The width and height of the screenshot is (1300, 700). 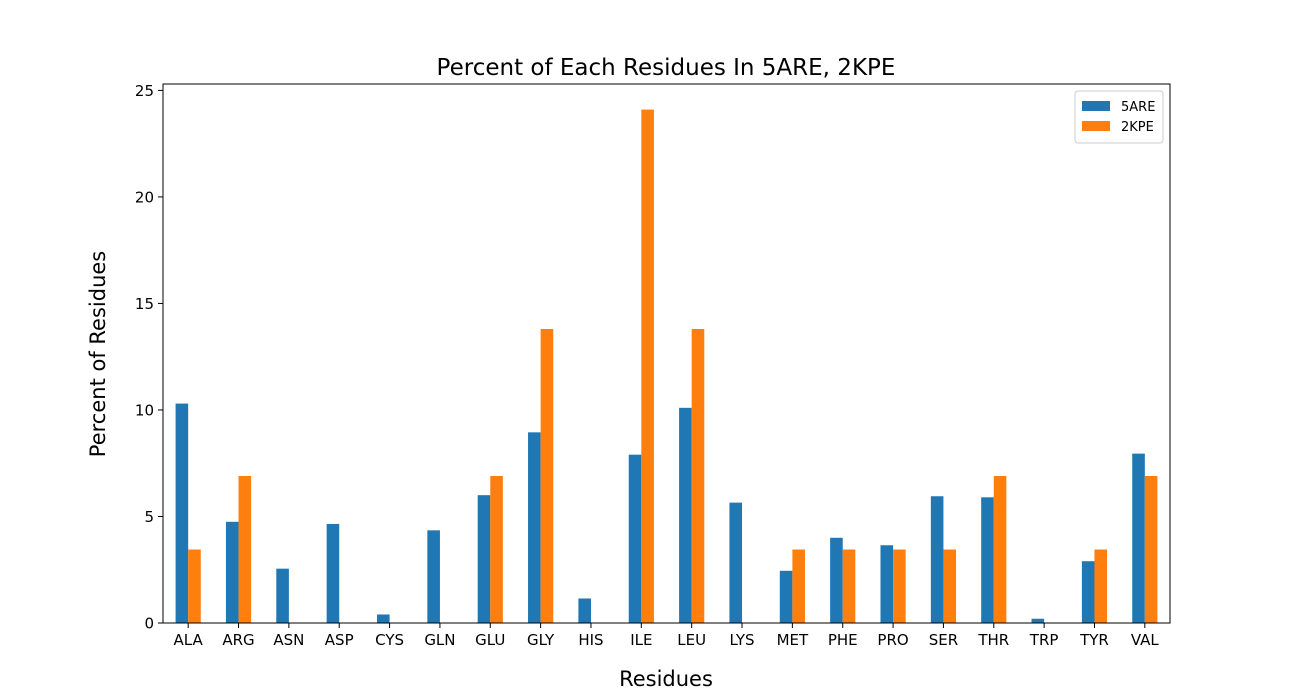 I want to click on bar-5are-val, so click(x=1138, y=538).